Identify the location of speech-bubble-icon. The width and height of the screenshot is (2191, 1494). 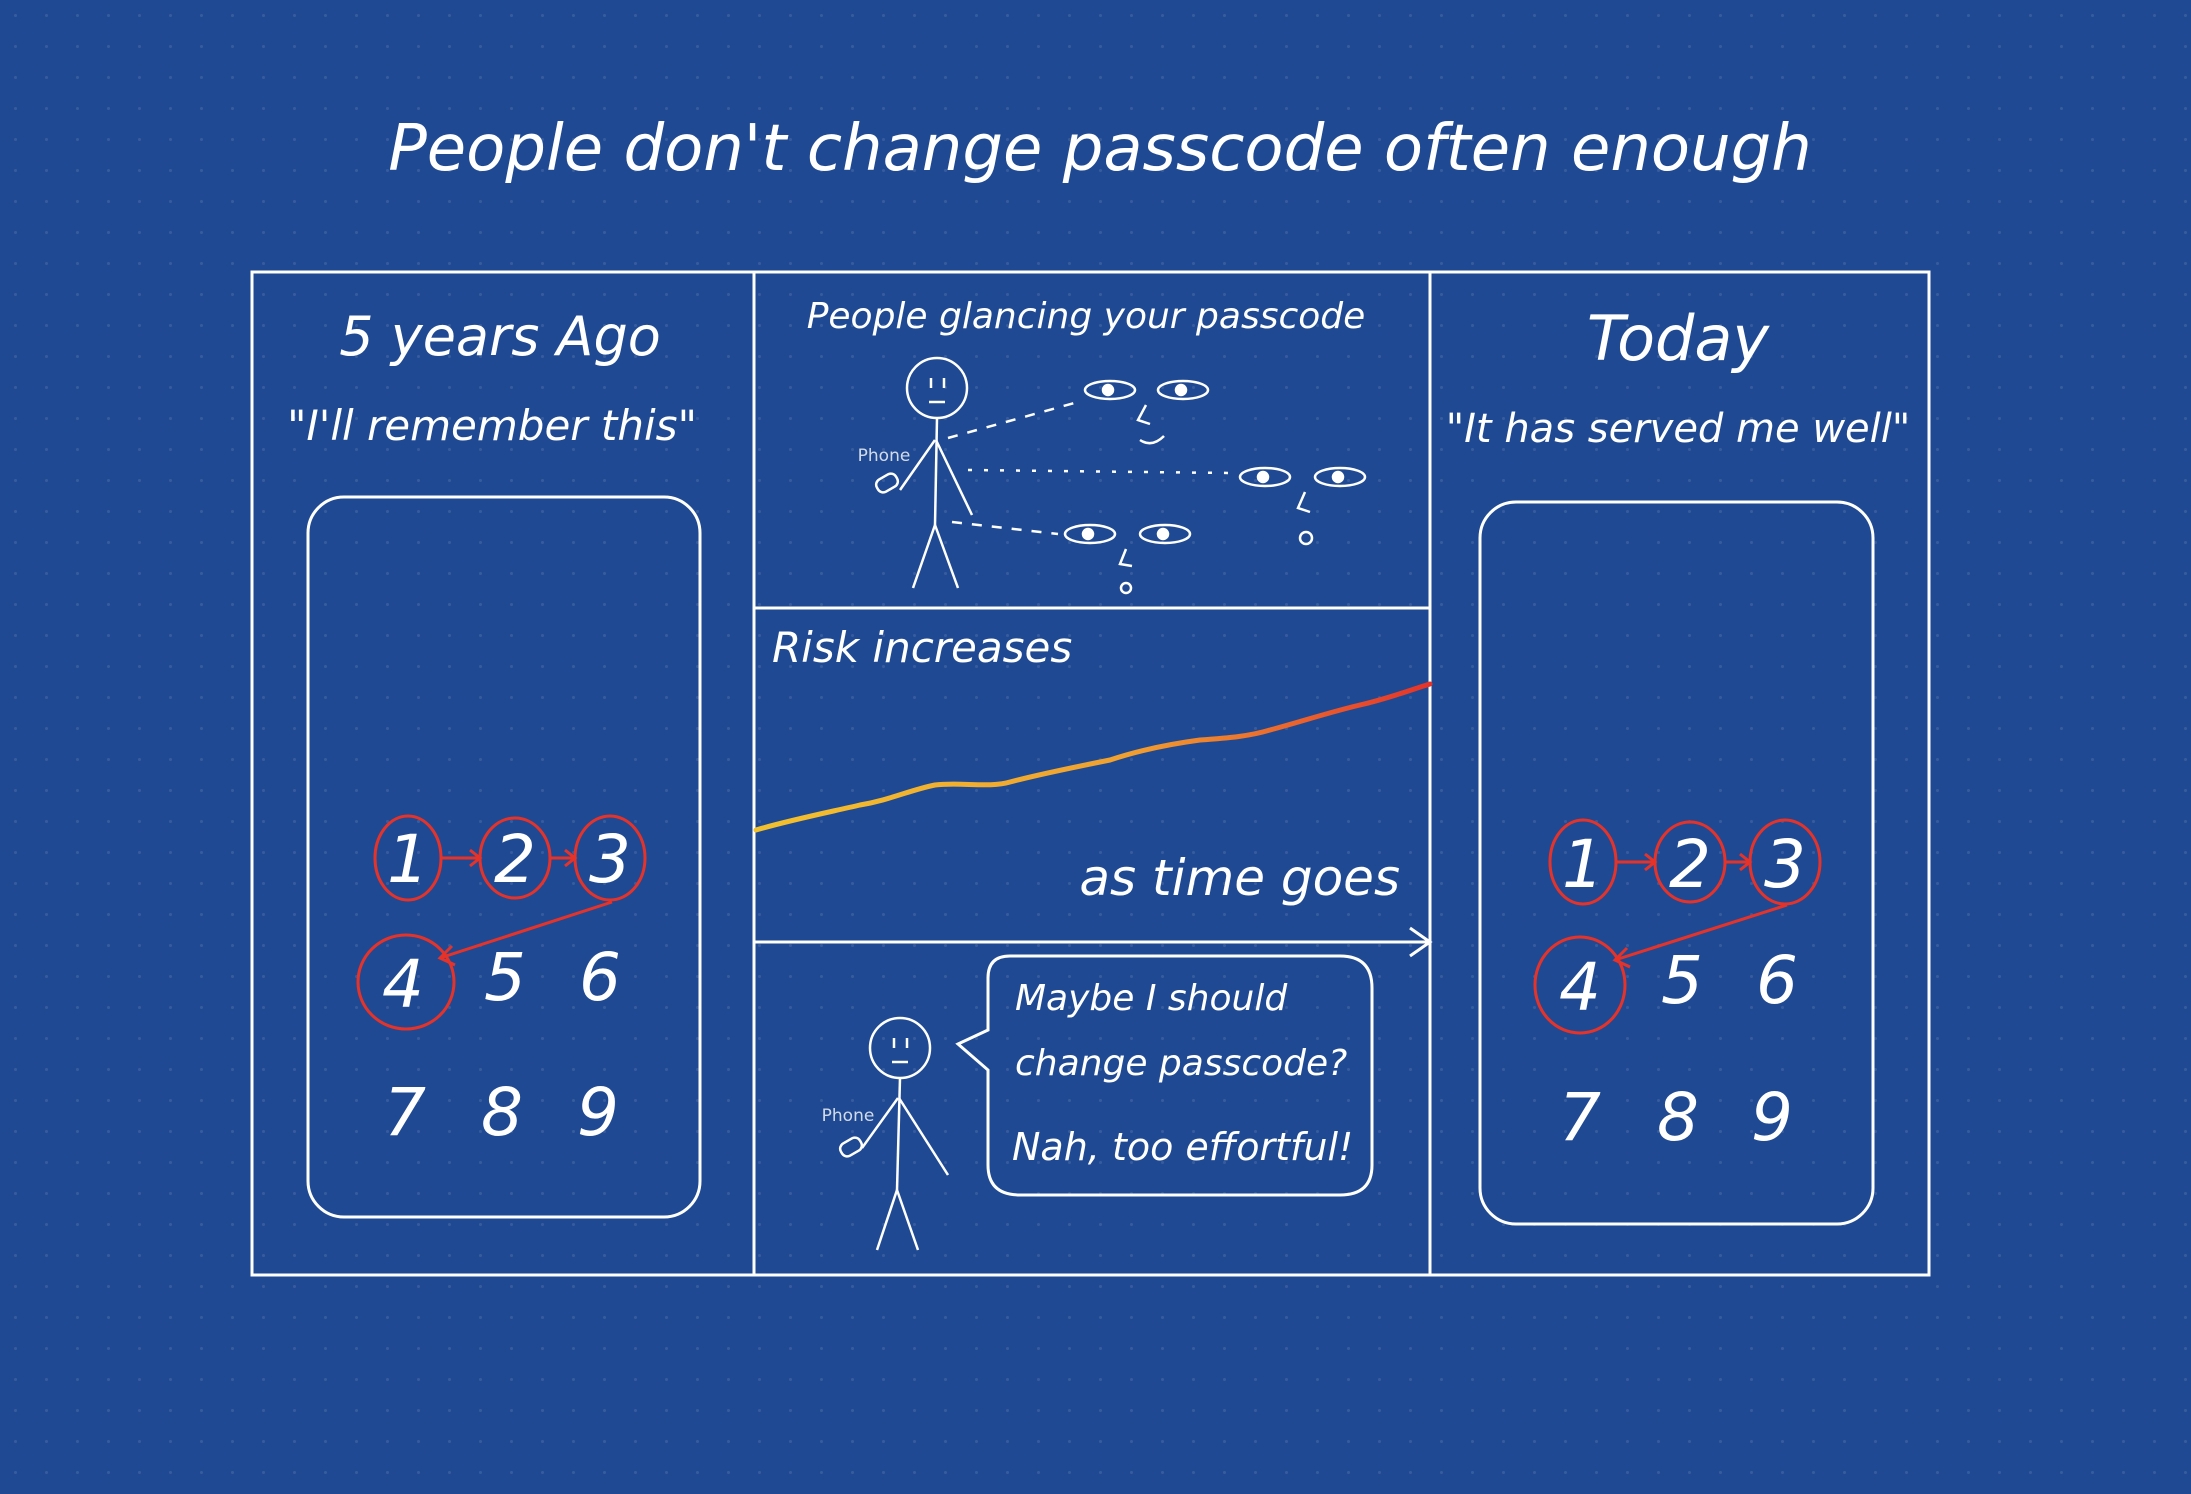
(1164, 1075).